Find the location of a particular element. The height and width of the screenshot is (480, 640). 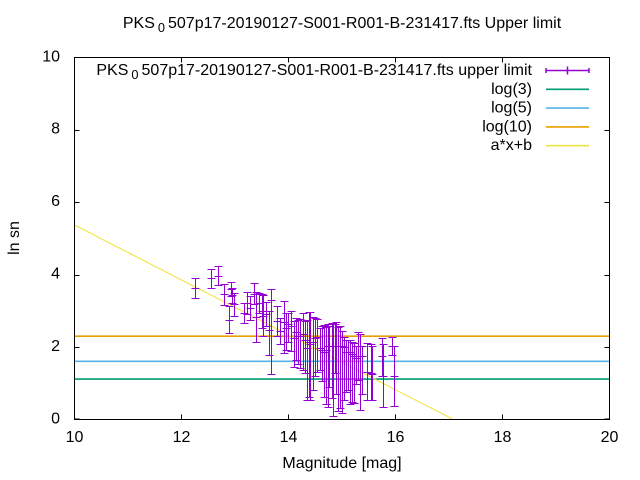

svg-text: log(10) is located at coordinates (507, 126).